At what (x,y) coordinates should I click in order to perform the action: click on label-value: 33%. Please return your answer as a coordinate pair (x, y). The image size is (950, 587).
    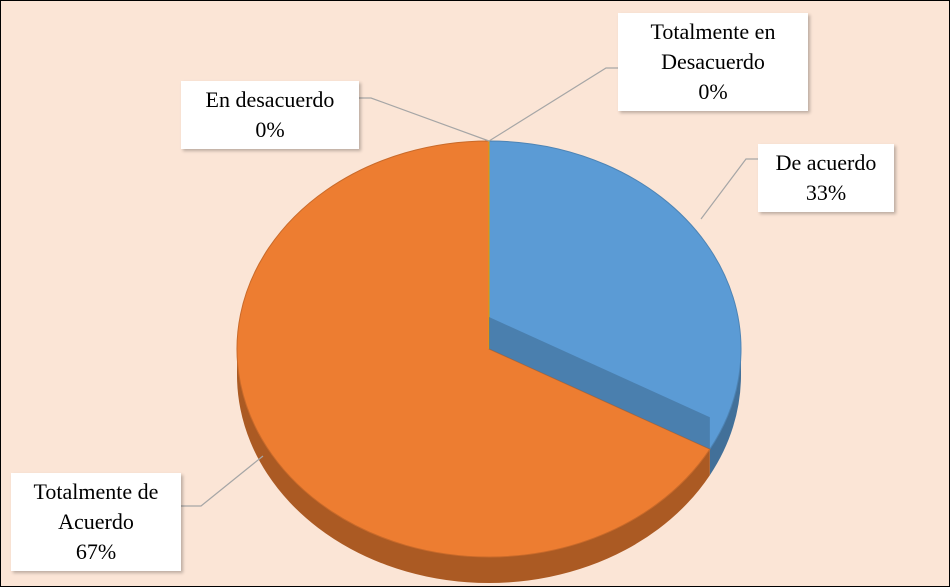
    Looking at the image, I should click on (826, 192).